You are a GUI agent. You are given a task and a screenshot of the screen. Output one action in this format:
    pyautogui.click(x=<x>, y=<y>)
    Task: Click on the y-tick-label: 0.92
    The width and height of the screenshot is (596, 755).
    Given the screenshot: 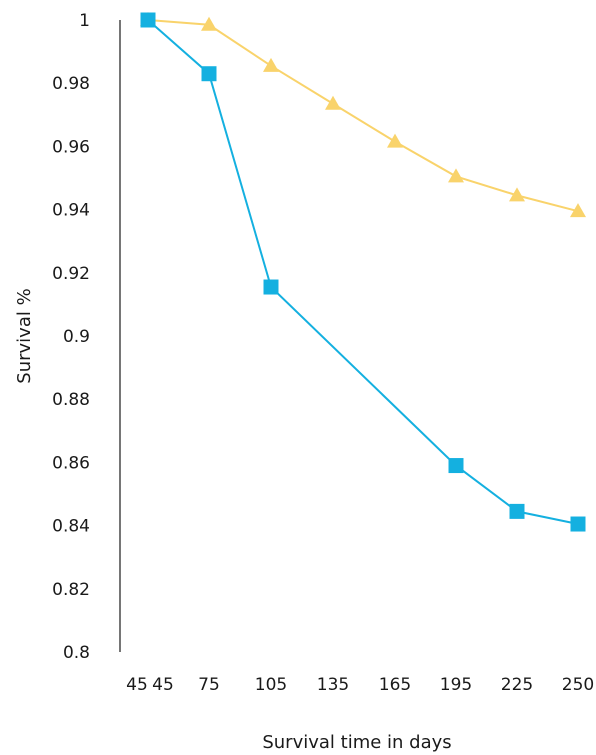 What is the action you would take?
    pyautogui.click(x=71, y=274)
    